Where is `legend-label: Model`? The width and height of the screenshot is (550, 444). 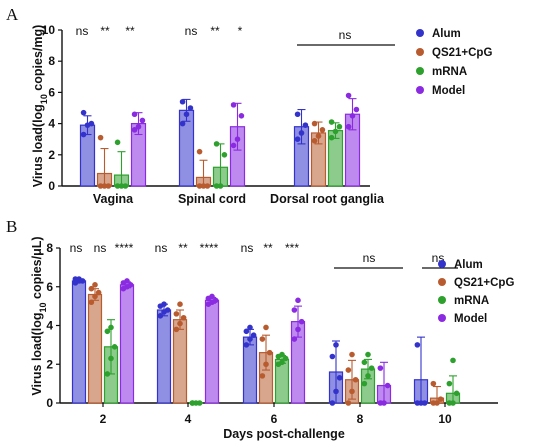 legend-label: Model is located at coordinates (470, 319).